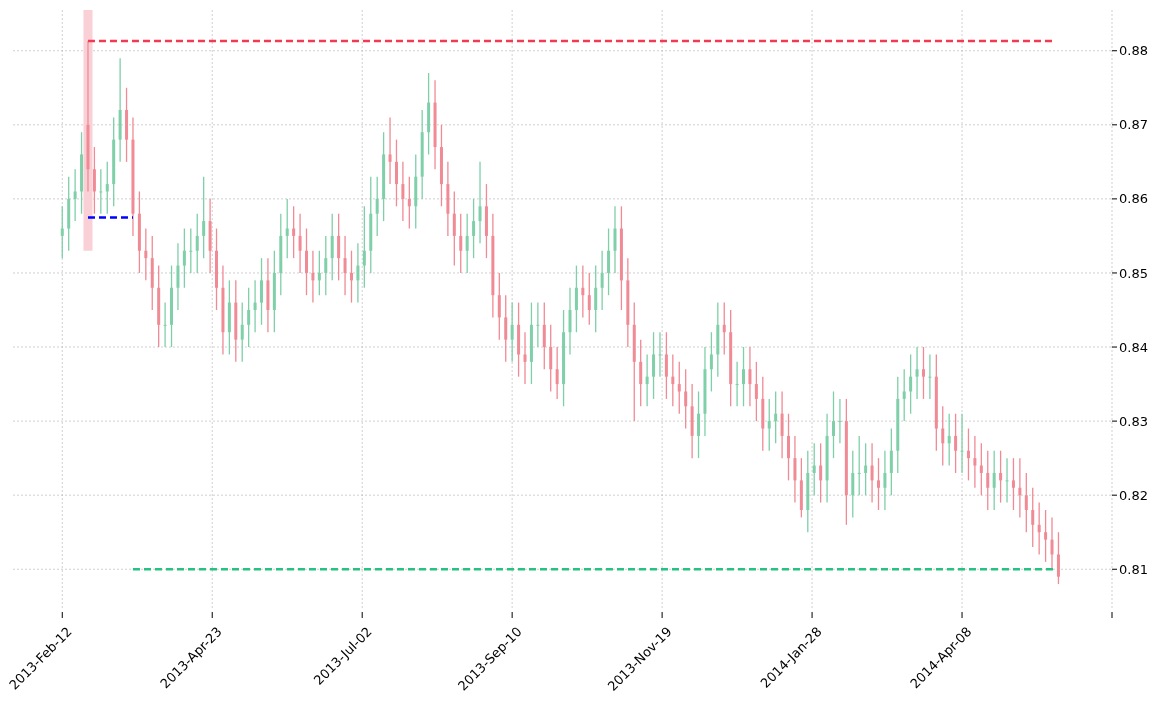 This screenshot has height=706, width=1171. I want to click on y-tick-label: 0.87, so click(1133, 125).